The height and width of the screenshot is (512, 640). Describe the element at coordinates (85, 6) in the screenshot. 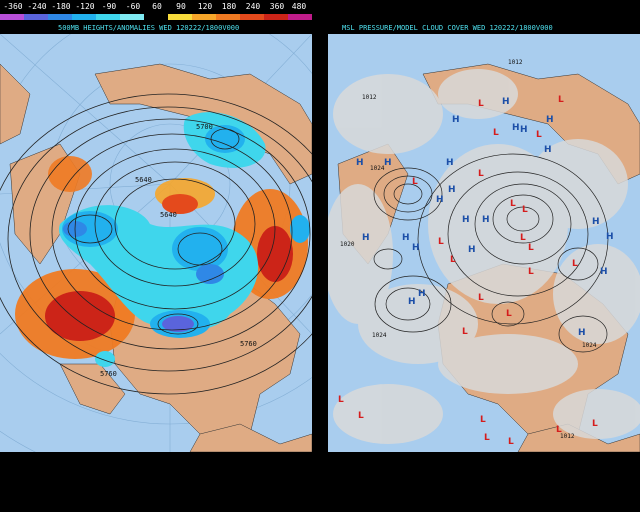

I see `legend-label: -120` at that location.